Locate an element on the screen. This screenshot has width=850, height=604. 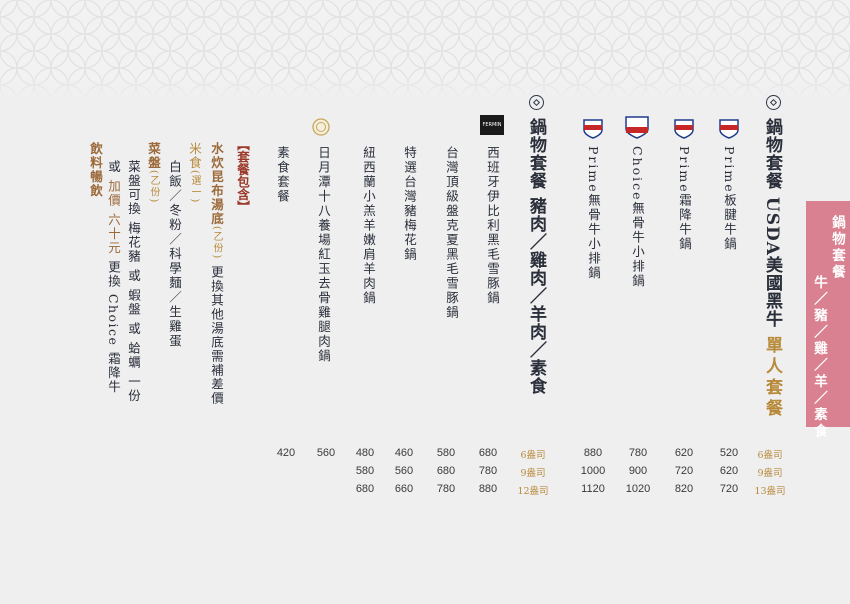
veg-note: (乙份) is located at coordinates (153, 187).